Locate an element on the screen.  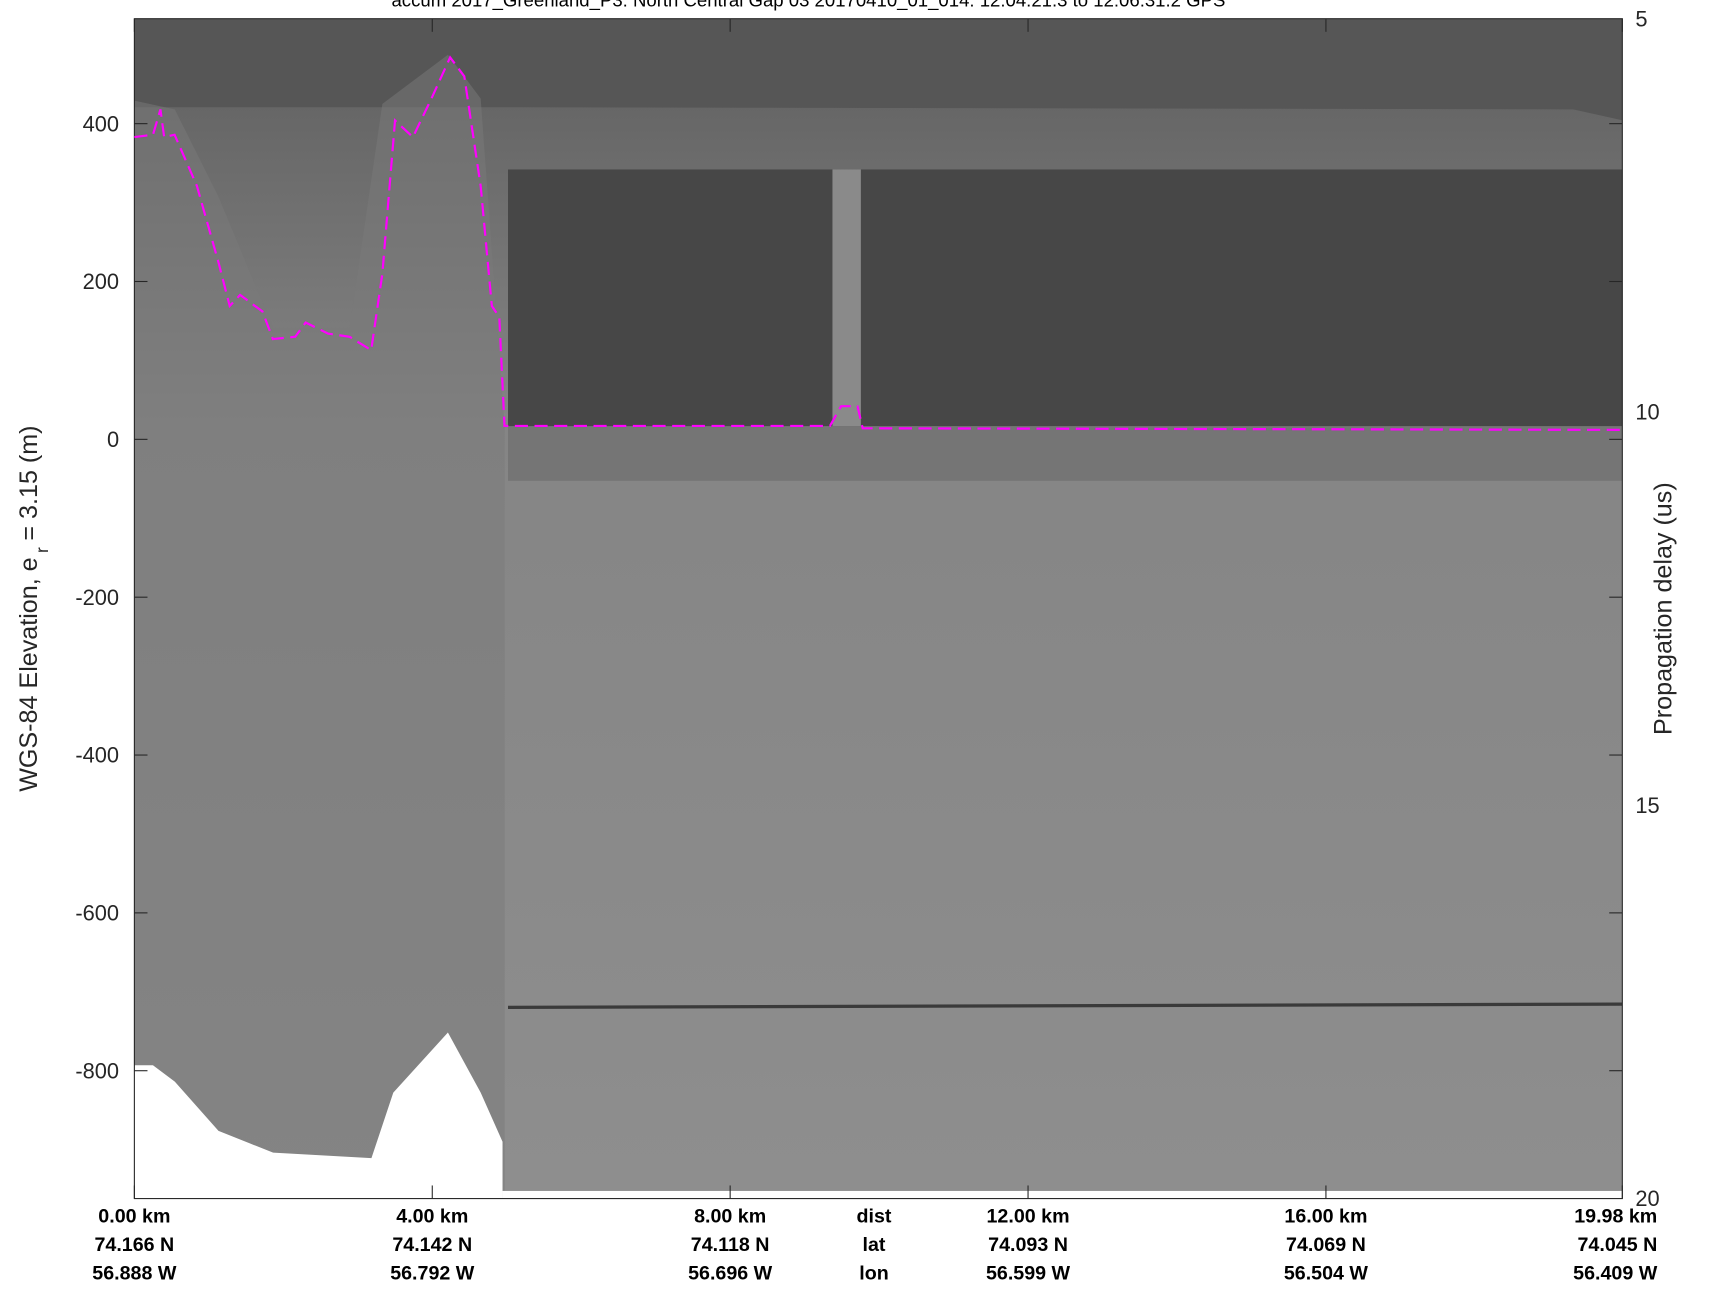
y-tick-label: -800 is located at coordinates (97, 1070).